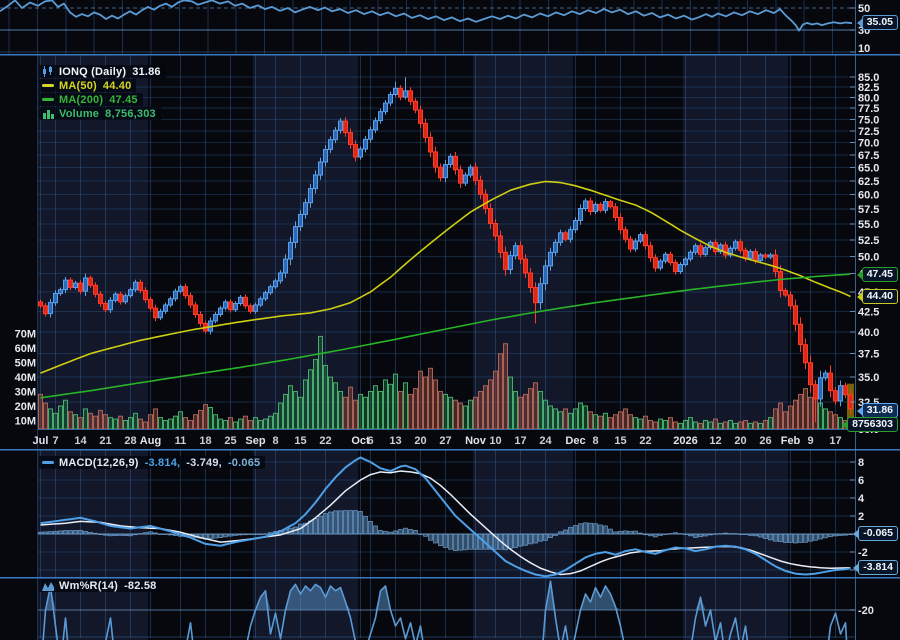 This screenshot has width=900, height=640. Describe the element at coordinates (868, 225) in the screenshot. I see `svg-text: 55.0` at that location.